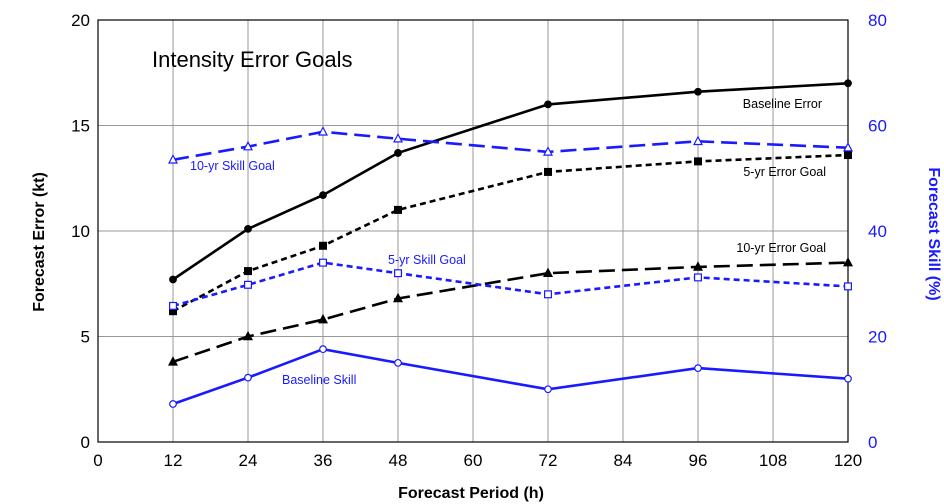 This screenshot has height=504, width=944. What do you see at coordinates (510, 146) in the screenshot?
I see `series-line-10-yr-skill-goal` at bounding box center [510, 146].